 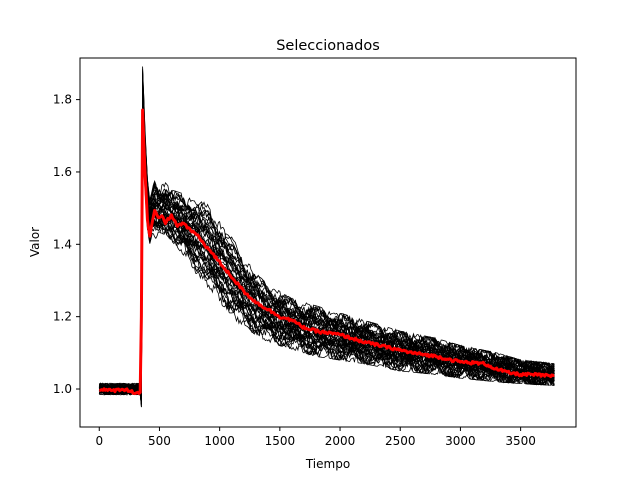 I want to click on chart-title: Seleccionados, so click(x=328, y=46).